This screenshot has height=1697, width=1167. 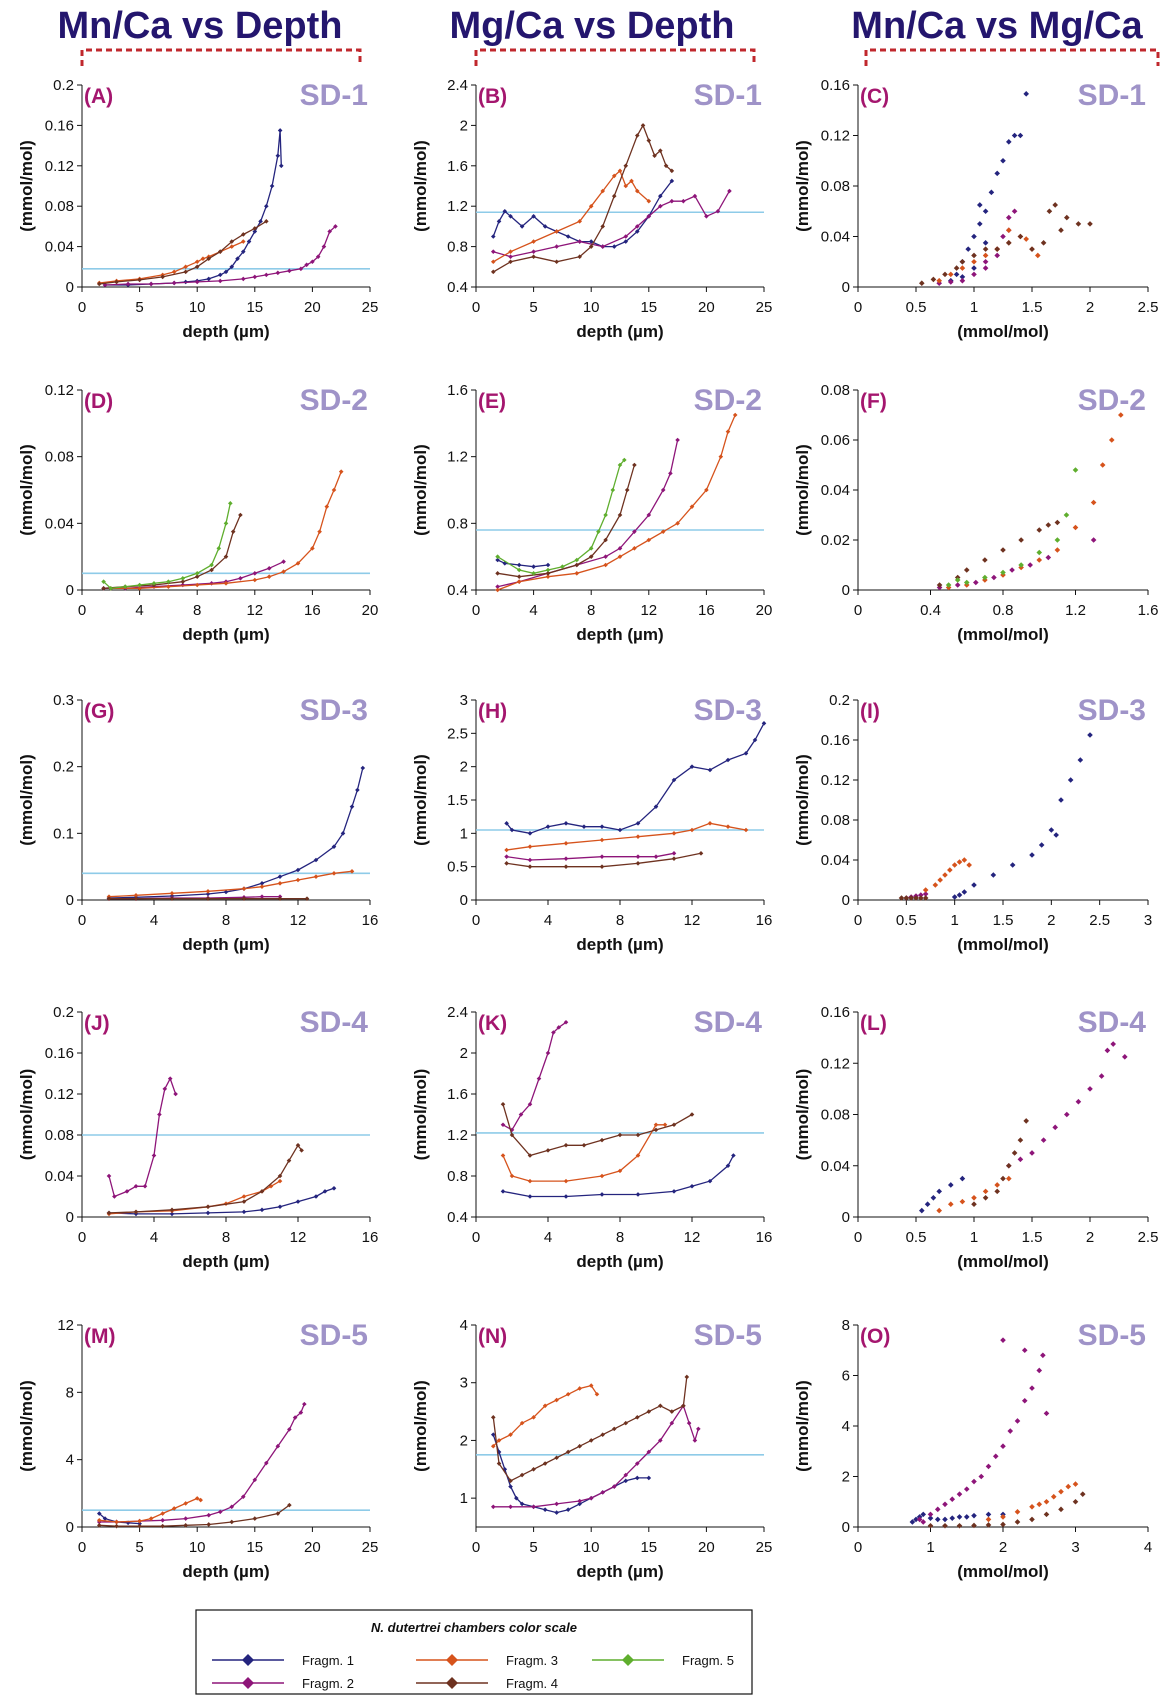 I want to click on panel-letter: (H), so click(x=492, y=711).